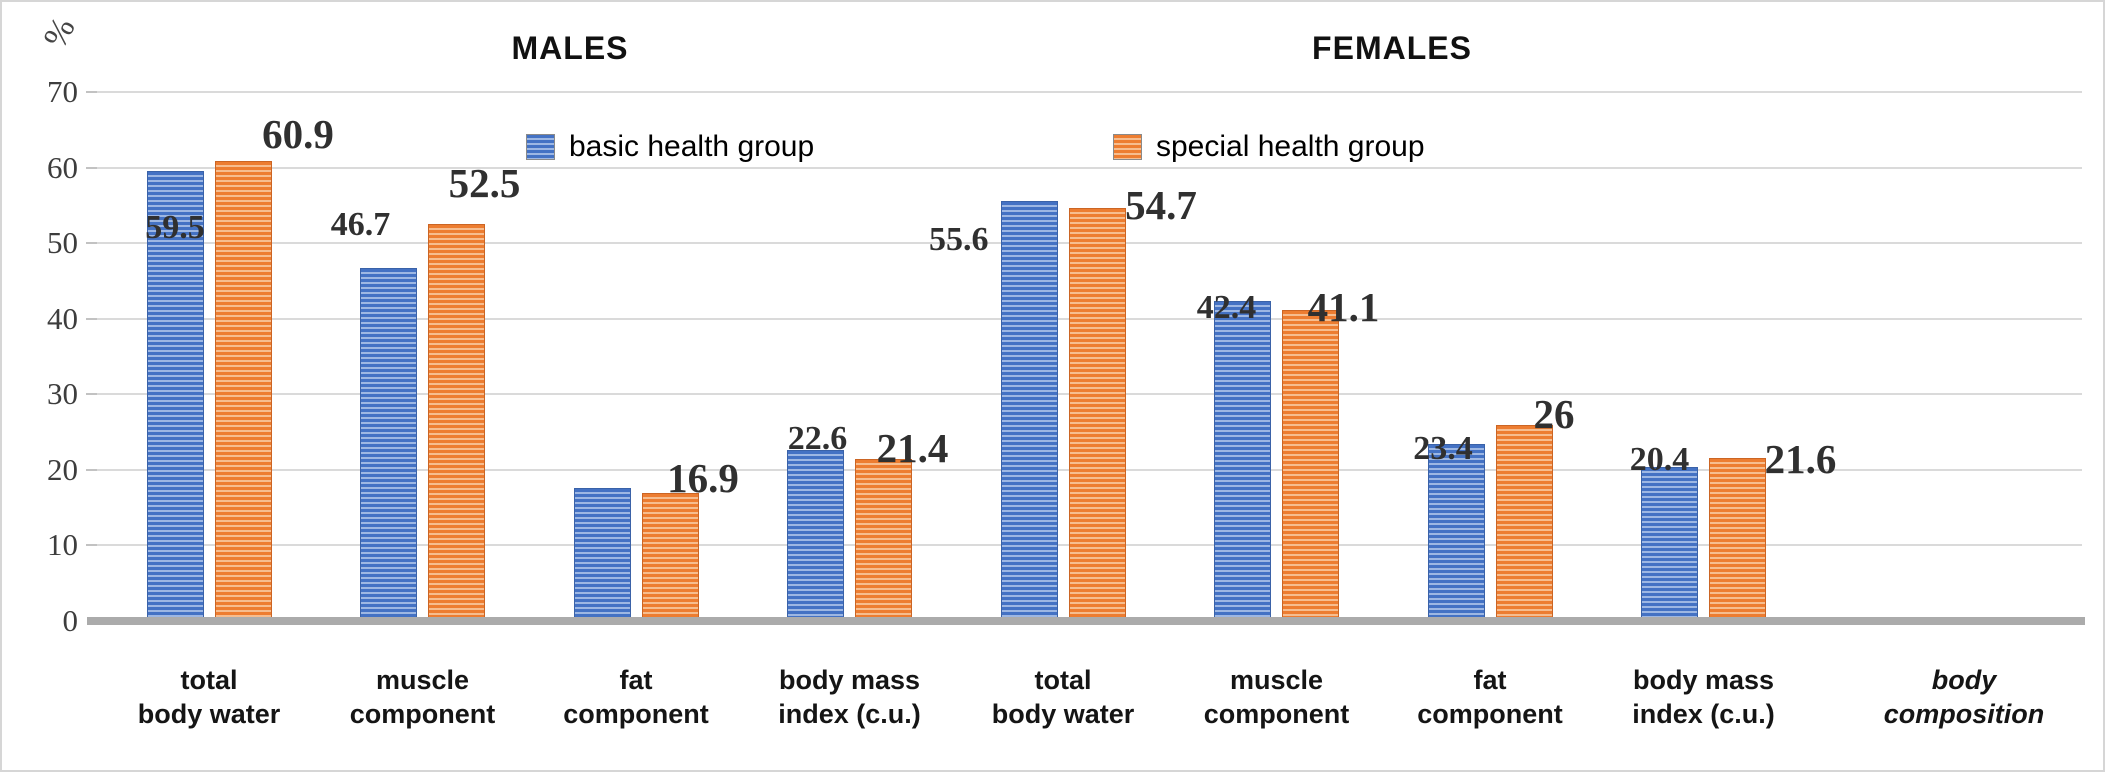 This screenshot has width=2105, height=772. Describe the element at coordinates (484, 183) in the screenshot. I see `value-label-special-52-5: 52.5` at that location.